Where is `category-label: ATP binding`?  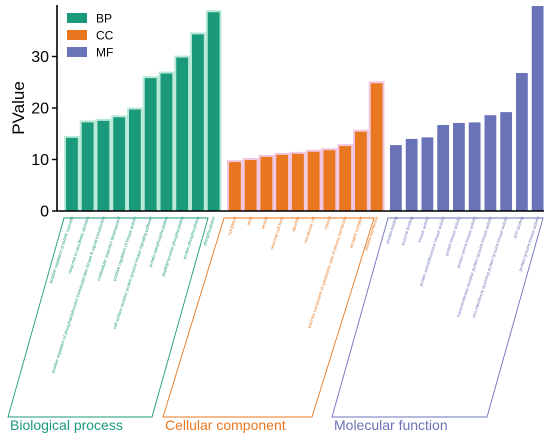 category-label: ATP binding is located at coordinates (518, 227).